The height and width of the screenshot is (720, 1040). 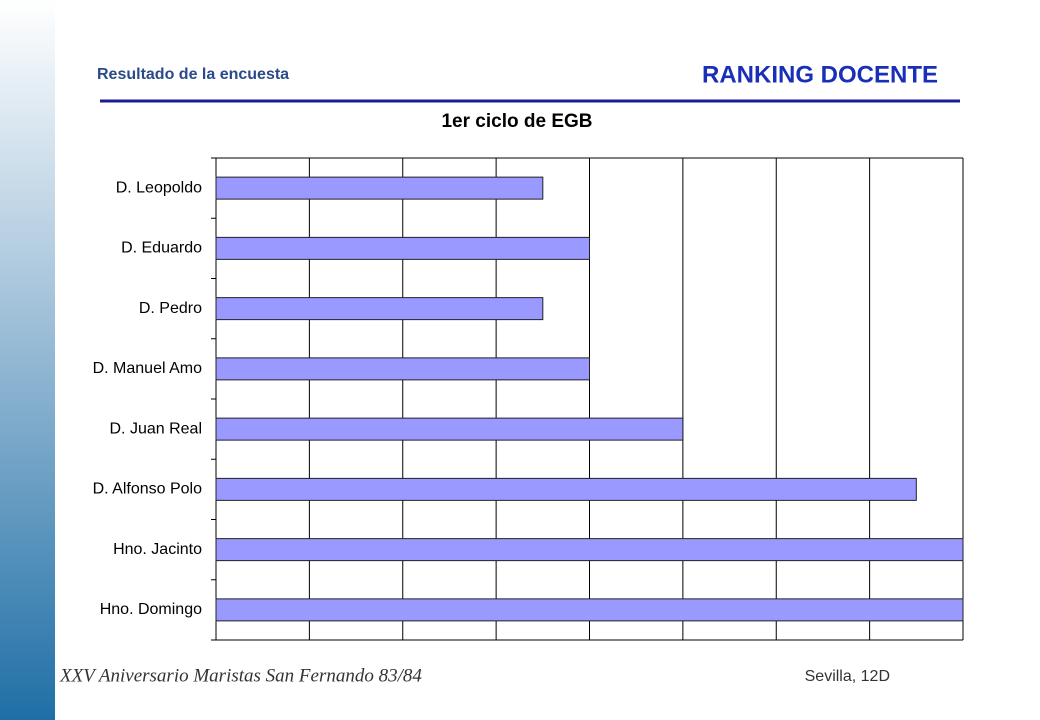 I want to click on side-strip, so click(x=27, y=360).